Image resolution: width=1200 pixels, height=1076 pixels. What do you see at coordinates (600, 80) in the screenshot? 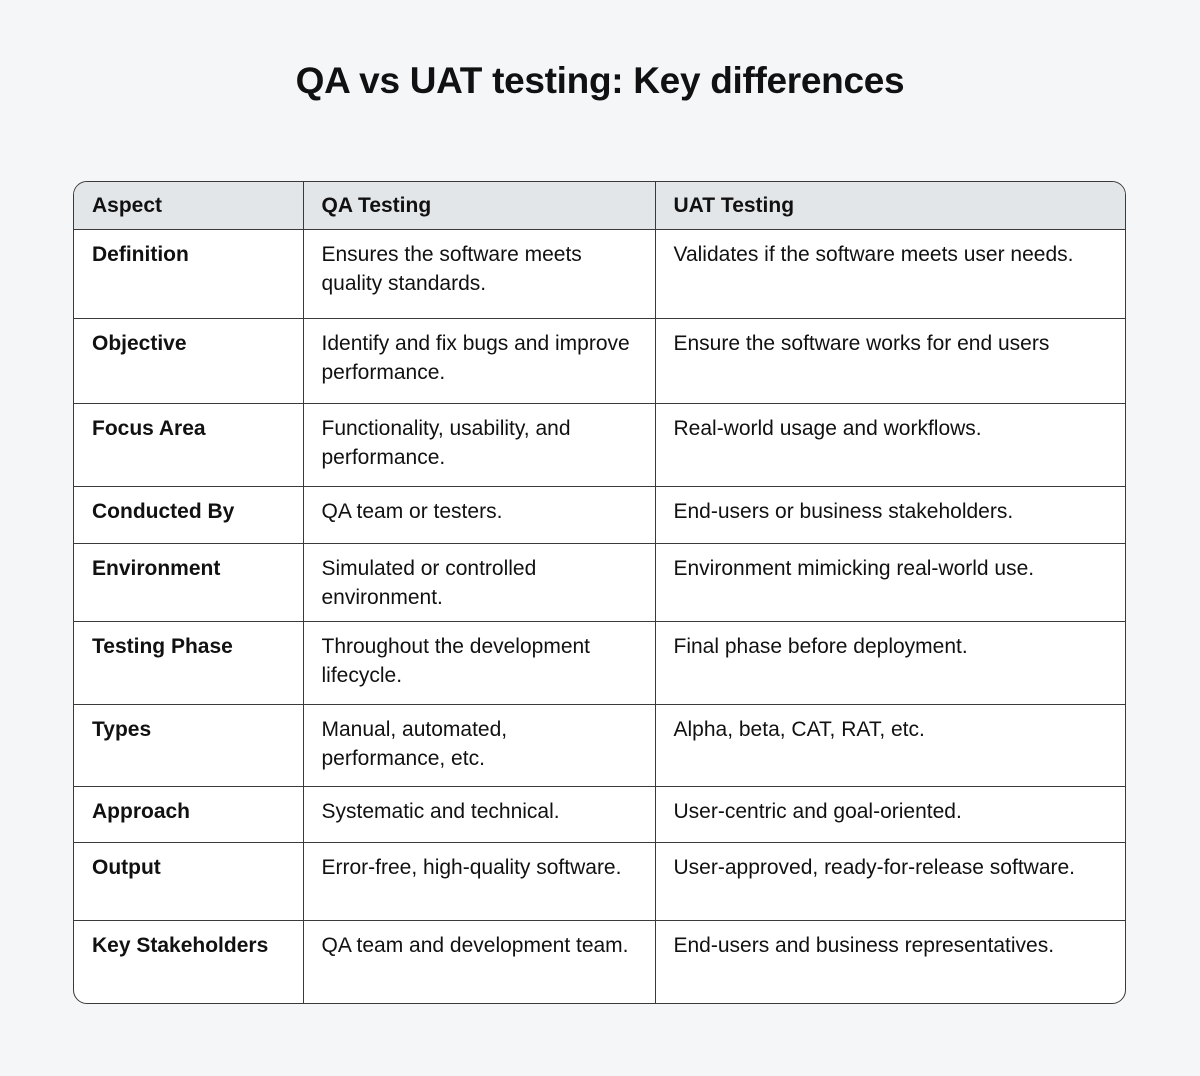
I see `page-title: QA vs UAT testing: Key differences` at bounding box center [600, 80].